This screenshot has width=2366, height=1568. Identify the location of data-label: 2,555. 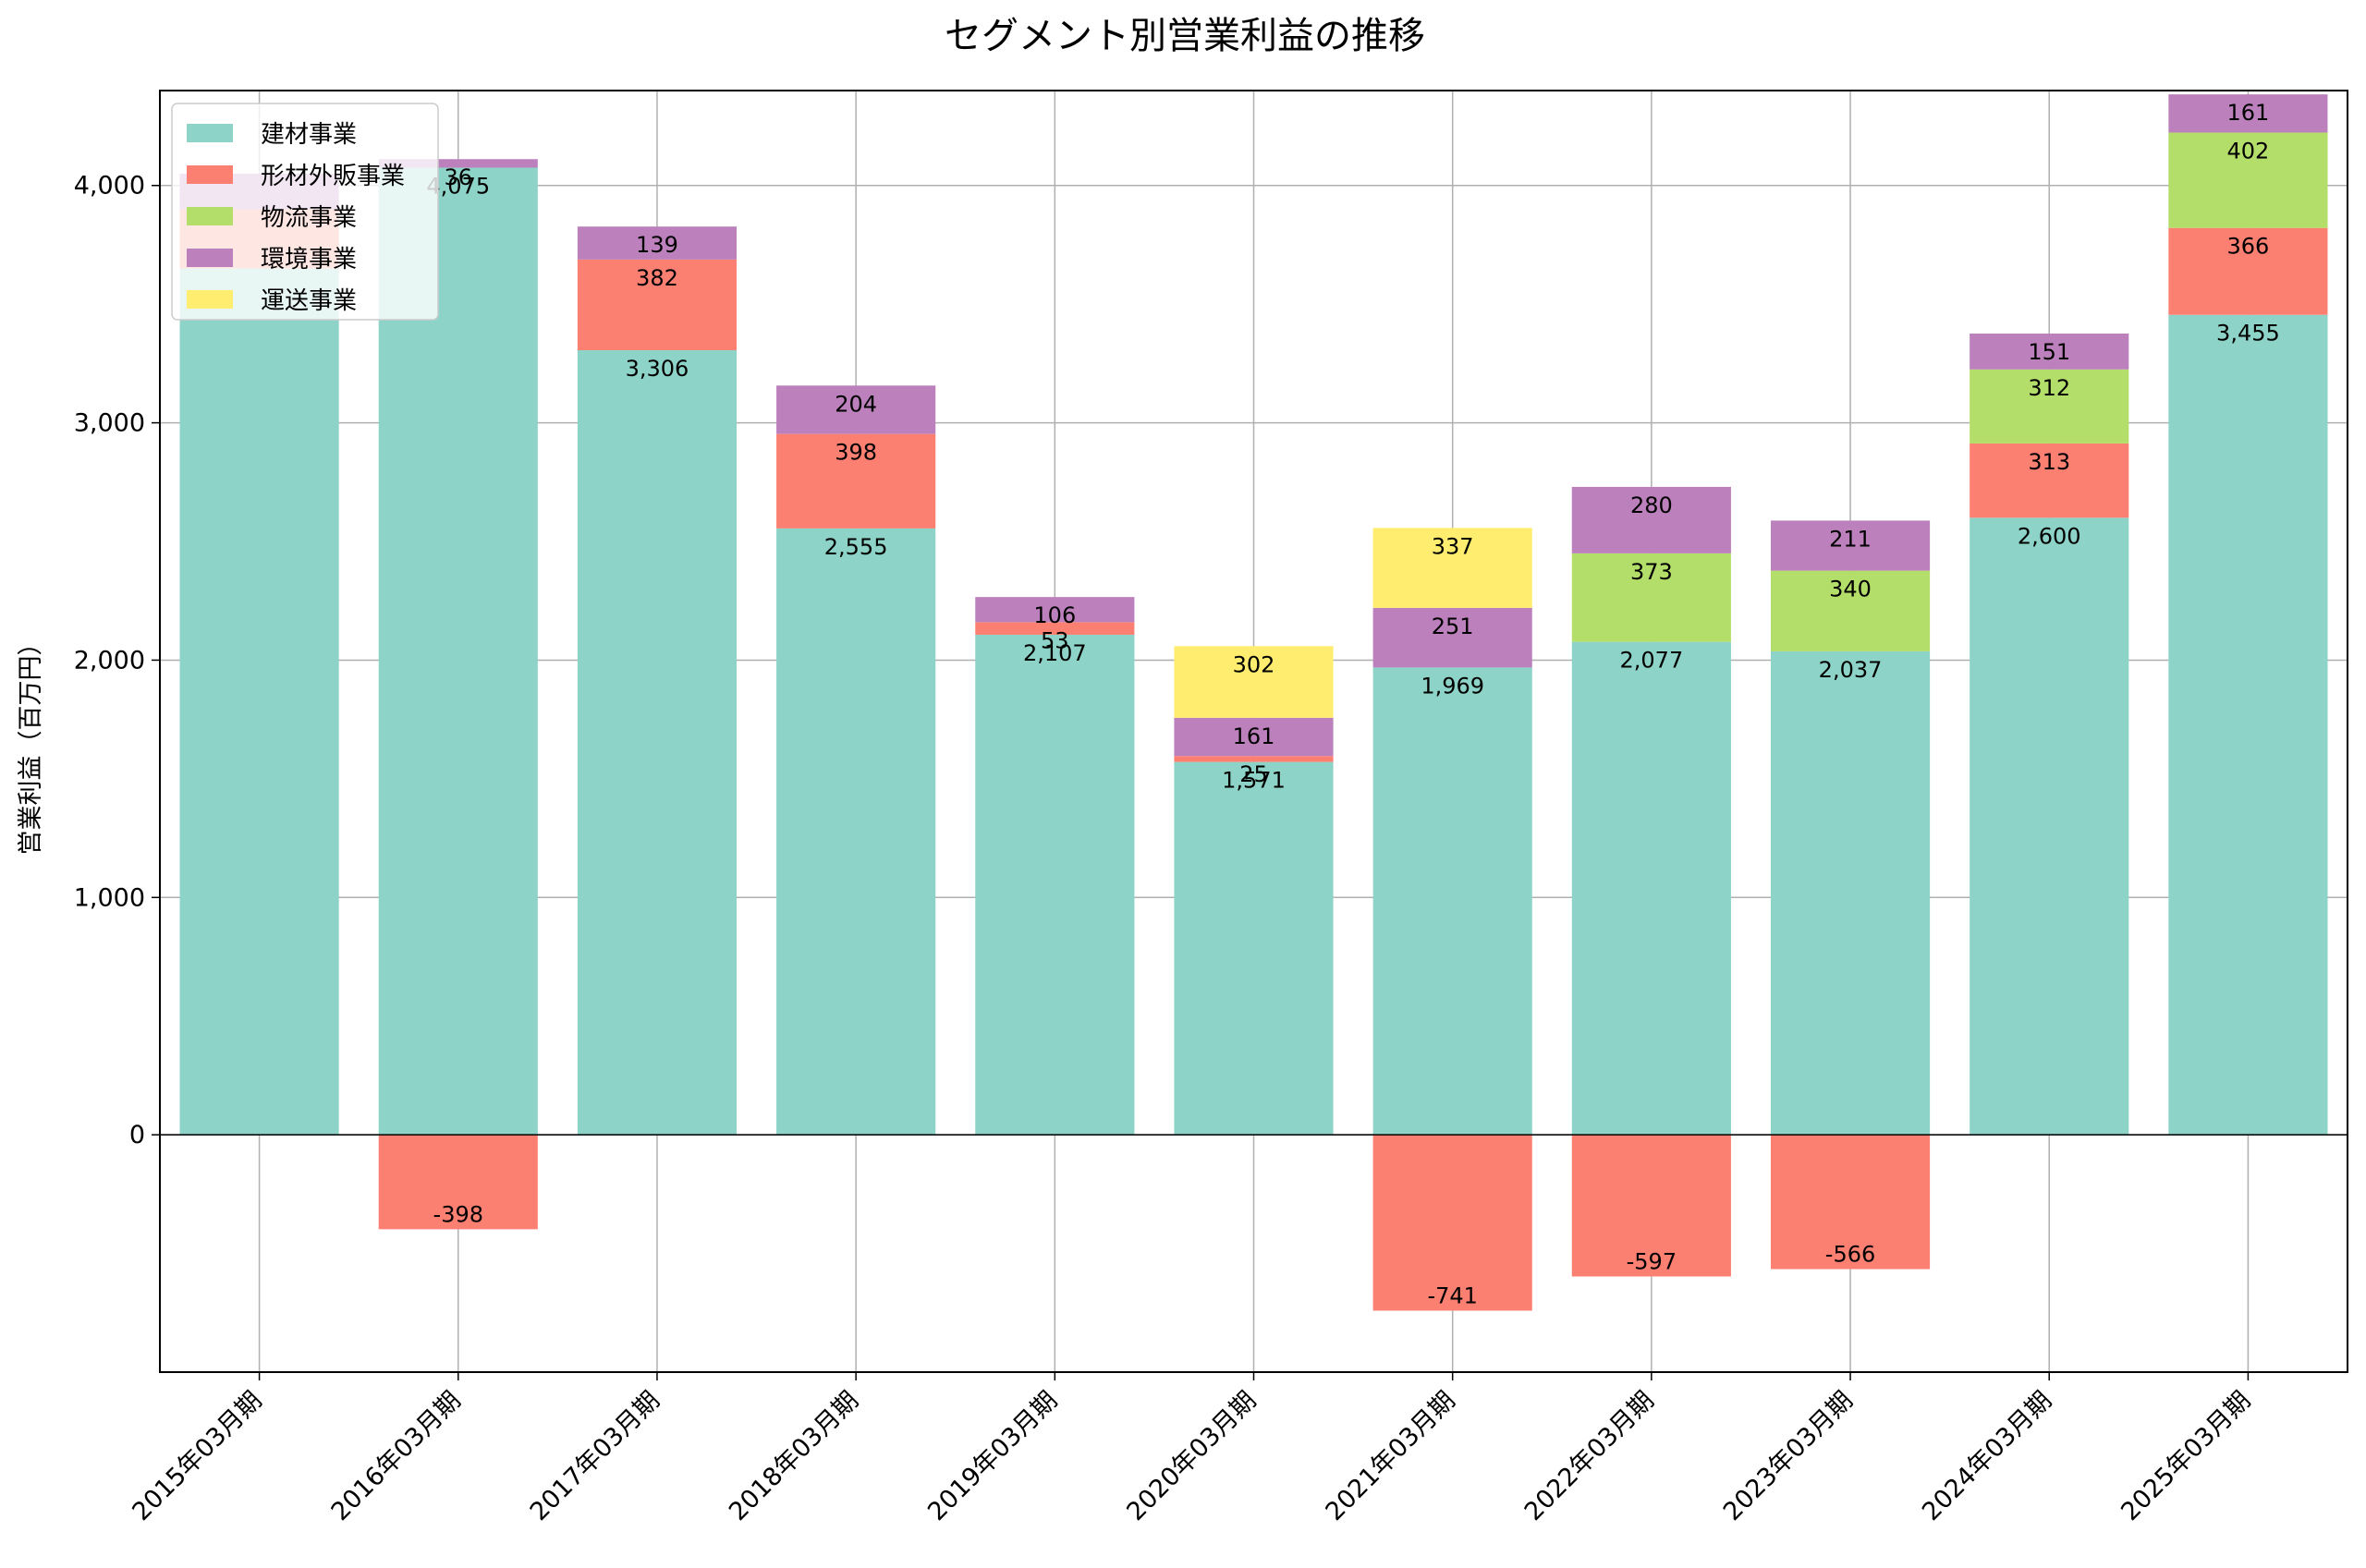
(856, 547).